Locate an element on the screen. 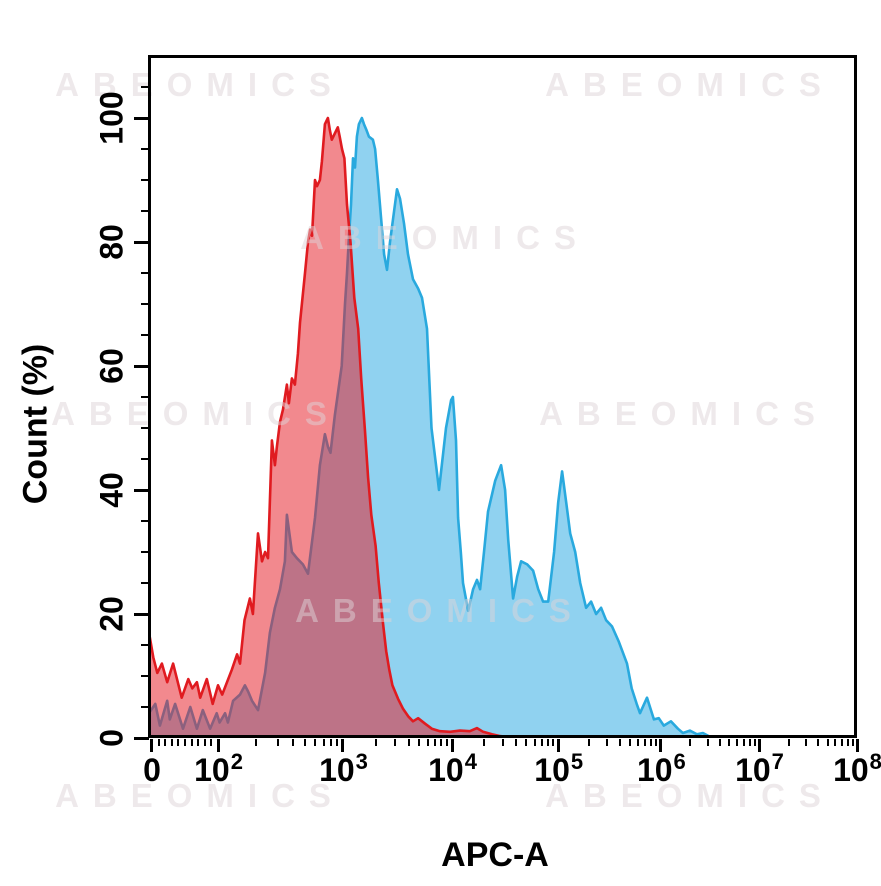 The width and height of the screenshot is (881, 886). x-tick-label: 10⁵ is located at coordinates (559, 768).